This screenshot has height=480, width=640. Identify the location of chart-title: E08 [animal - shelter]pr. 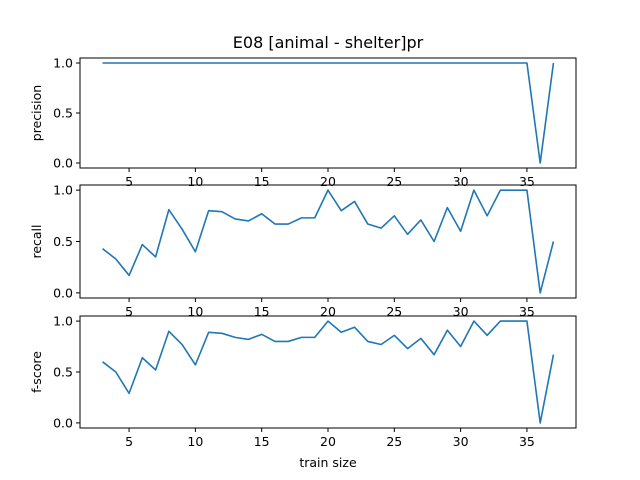
(328, 42).